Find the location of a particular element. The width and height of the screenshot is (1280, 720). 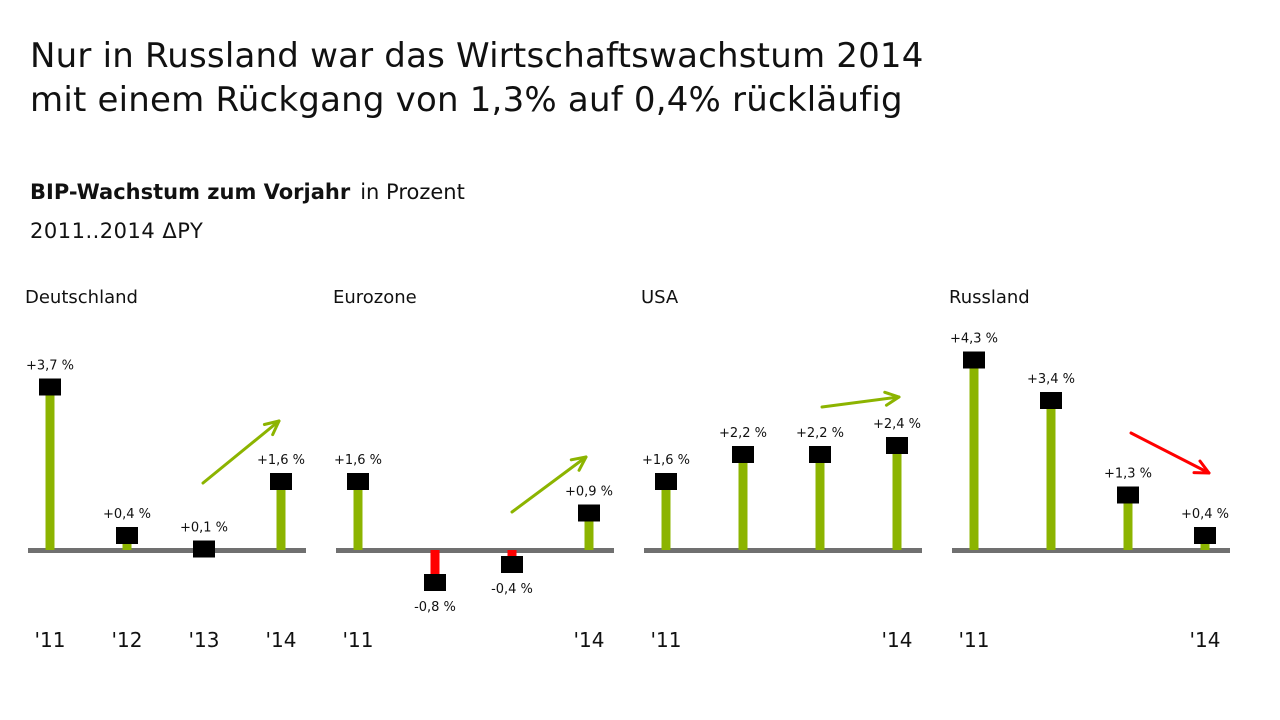

trend-arrow-eurozone-head is located at coordinates (578, 463).